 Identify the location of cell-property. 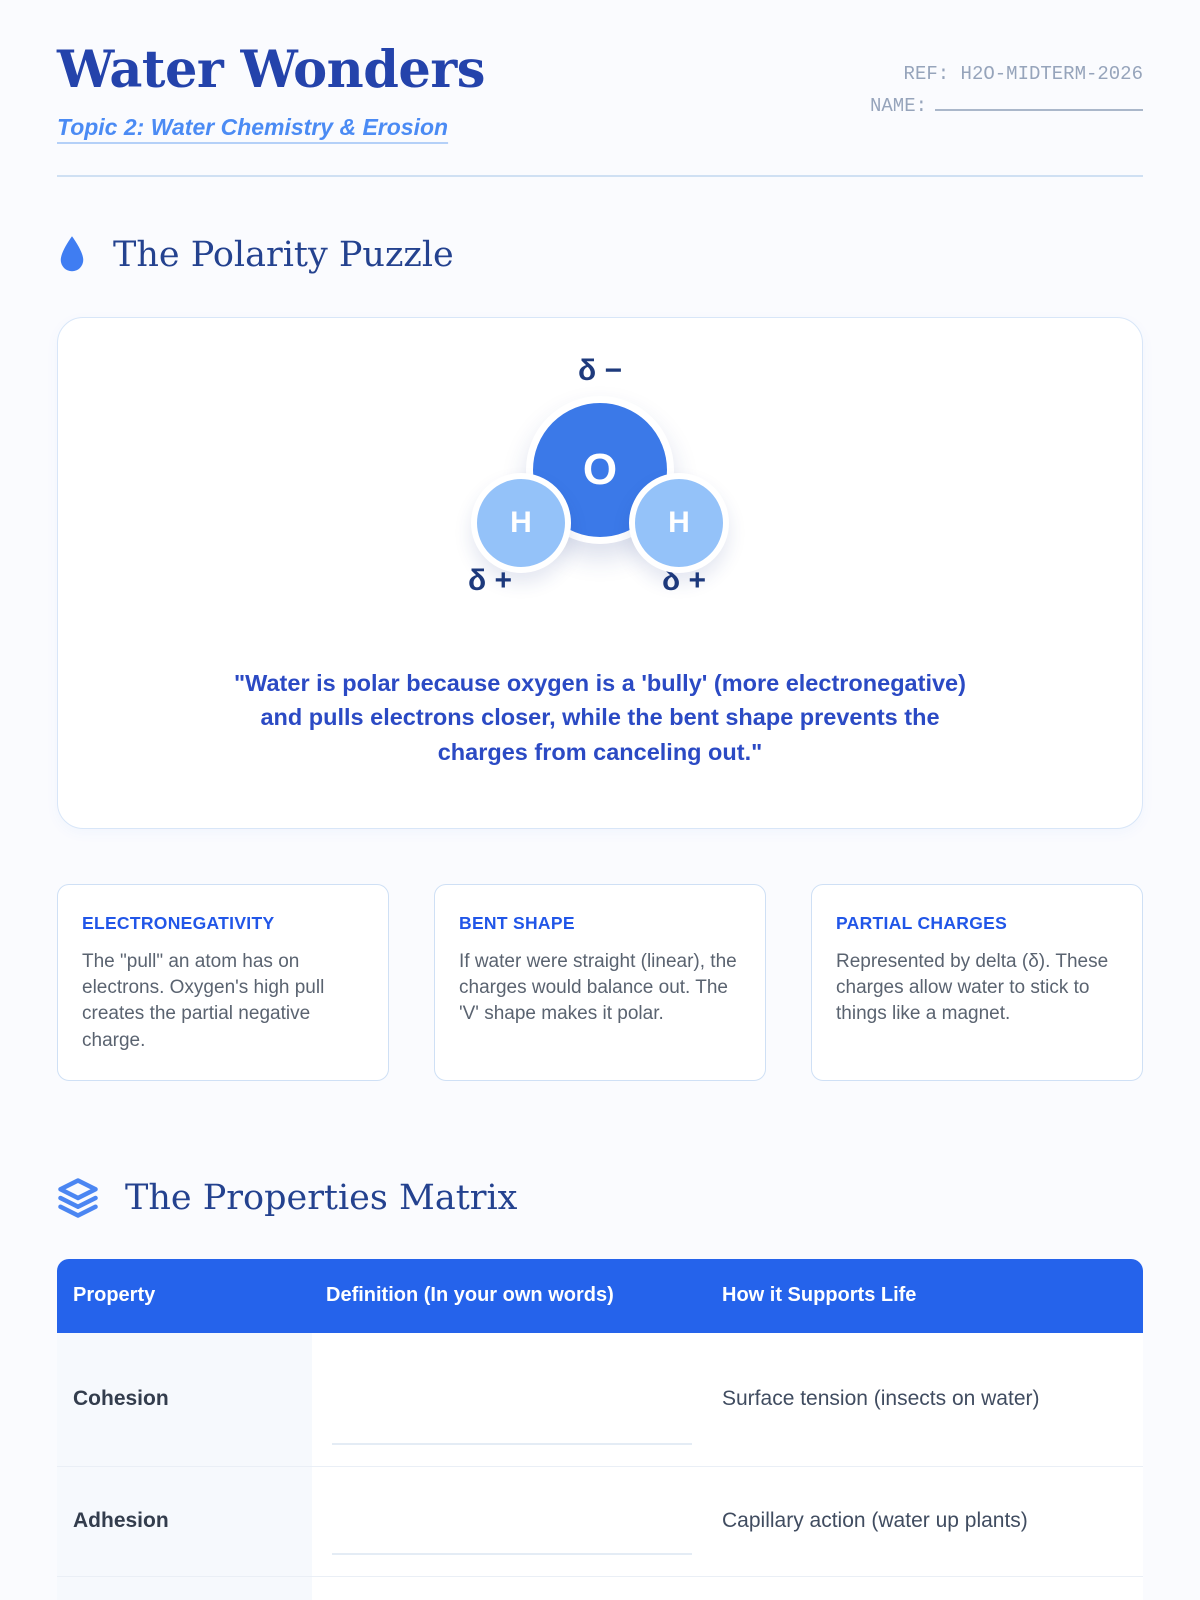
(184, 1588).